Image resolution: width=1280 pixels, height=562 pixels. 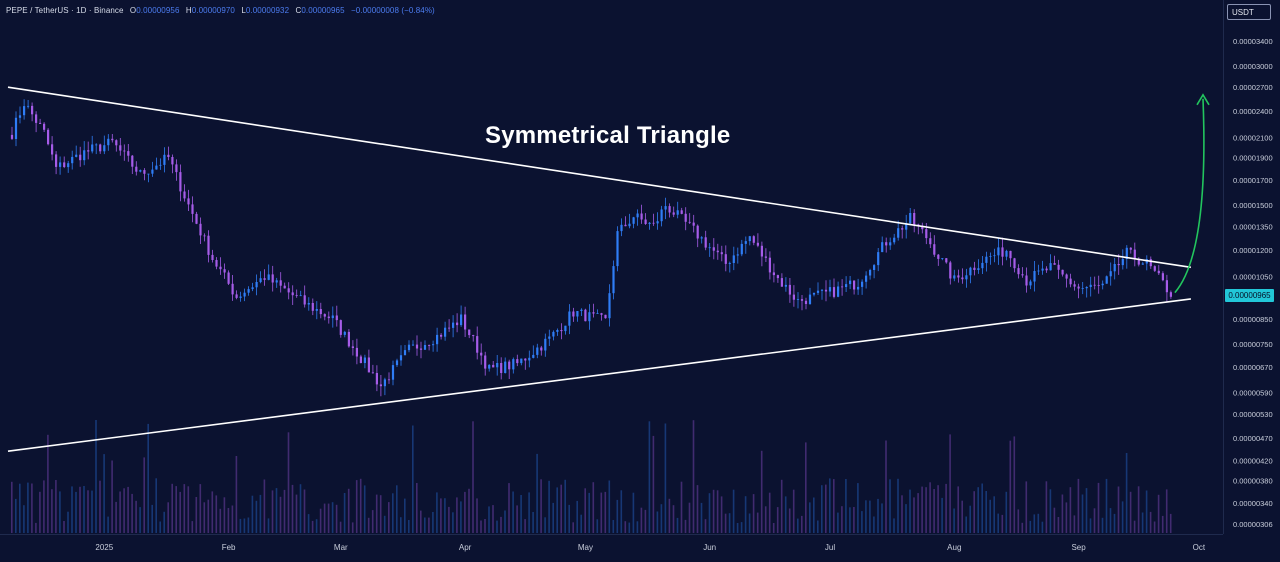 What do you see at coordinates (323, 10) in the screenshot?
I see `close-value: 0.00000965` at bounding box center [323, 10].